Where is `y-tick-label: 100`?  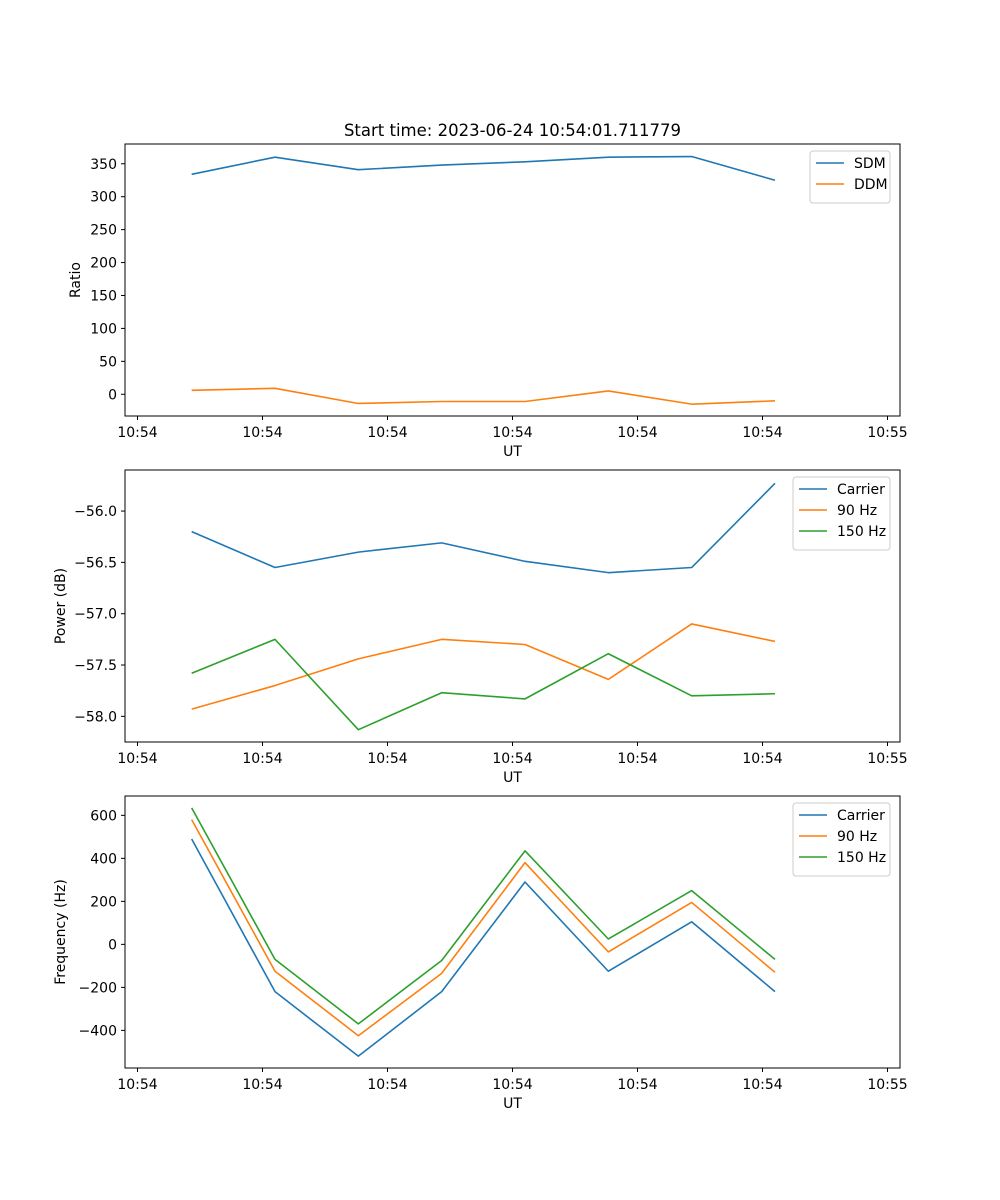
y-tick-label: 100 is located at coordinates (103, 329).